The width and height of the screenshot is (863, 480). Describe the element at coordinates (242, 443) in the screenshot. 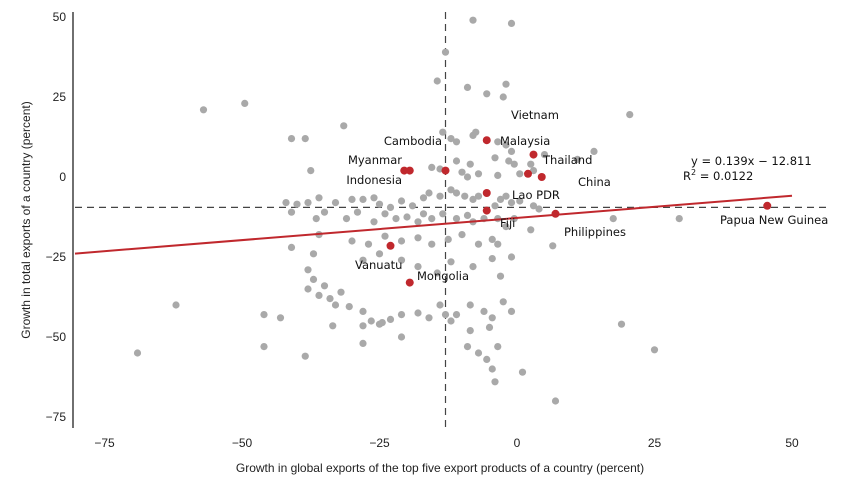

I see `x-tick-label: −50` at that location.